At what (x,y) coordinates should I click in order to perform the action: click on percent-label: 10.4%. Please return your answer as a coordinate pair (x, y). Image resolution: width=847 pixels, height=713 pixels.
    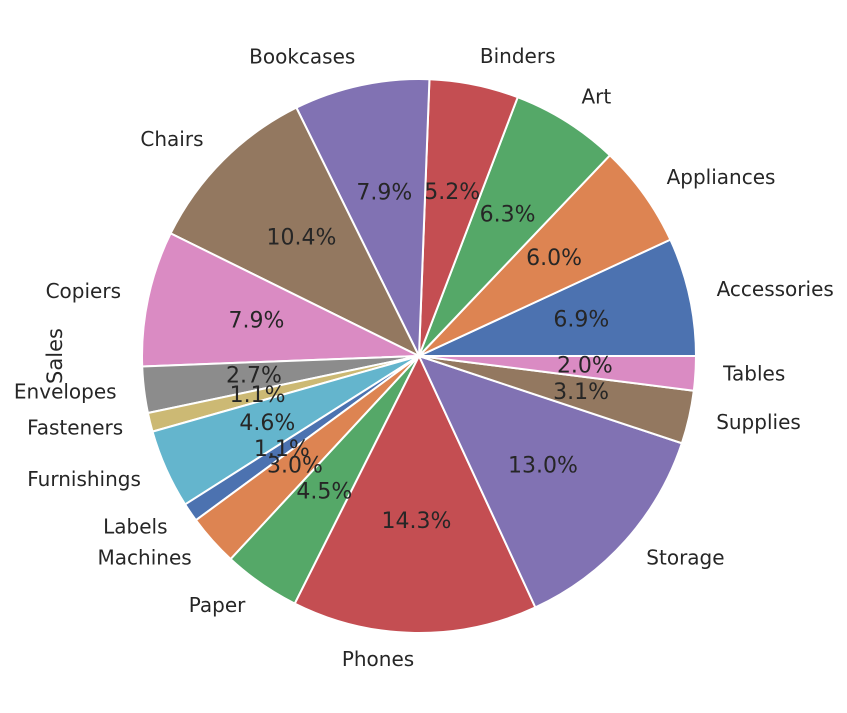
    Looking at the image, I should click on (302, 238).